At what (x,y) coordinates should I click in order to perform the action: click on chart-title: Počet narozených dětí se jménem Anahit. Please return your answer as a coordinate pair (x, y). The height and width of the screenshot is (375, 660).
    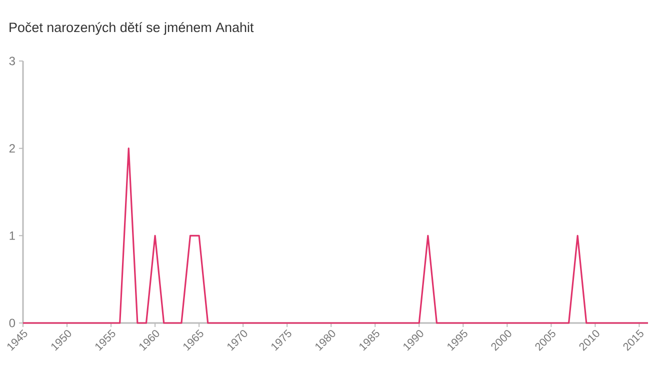
    Looking at the image, I should click on (132, 28).